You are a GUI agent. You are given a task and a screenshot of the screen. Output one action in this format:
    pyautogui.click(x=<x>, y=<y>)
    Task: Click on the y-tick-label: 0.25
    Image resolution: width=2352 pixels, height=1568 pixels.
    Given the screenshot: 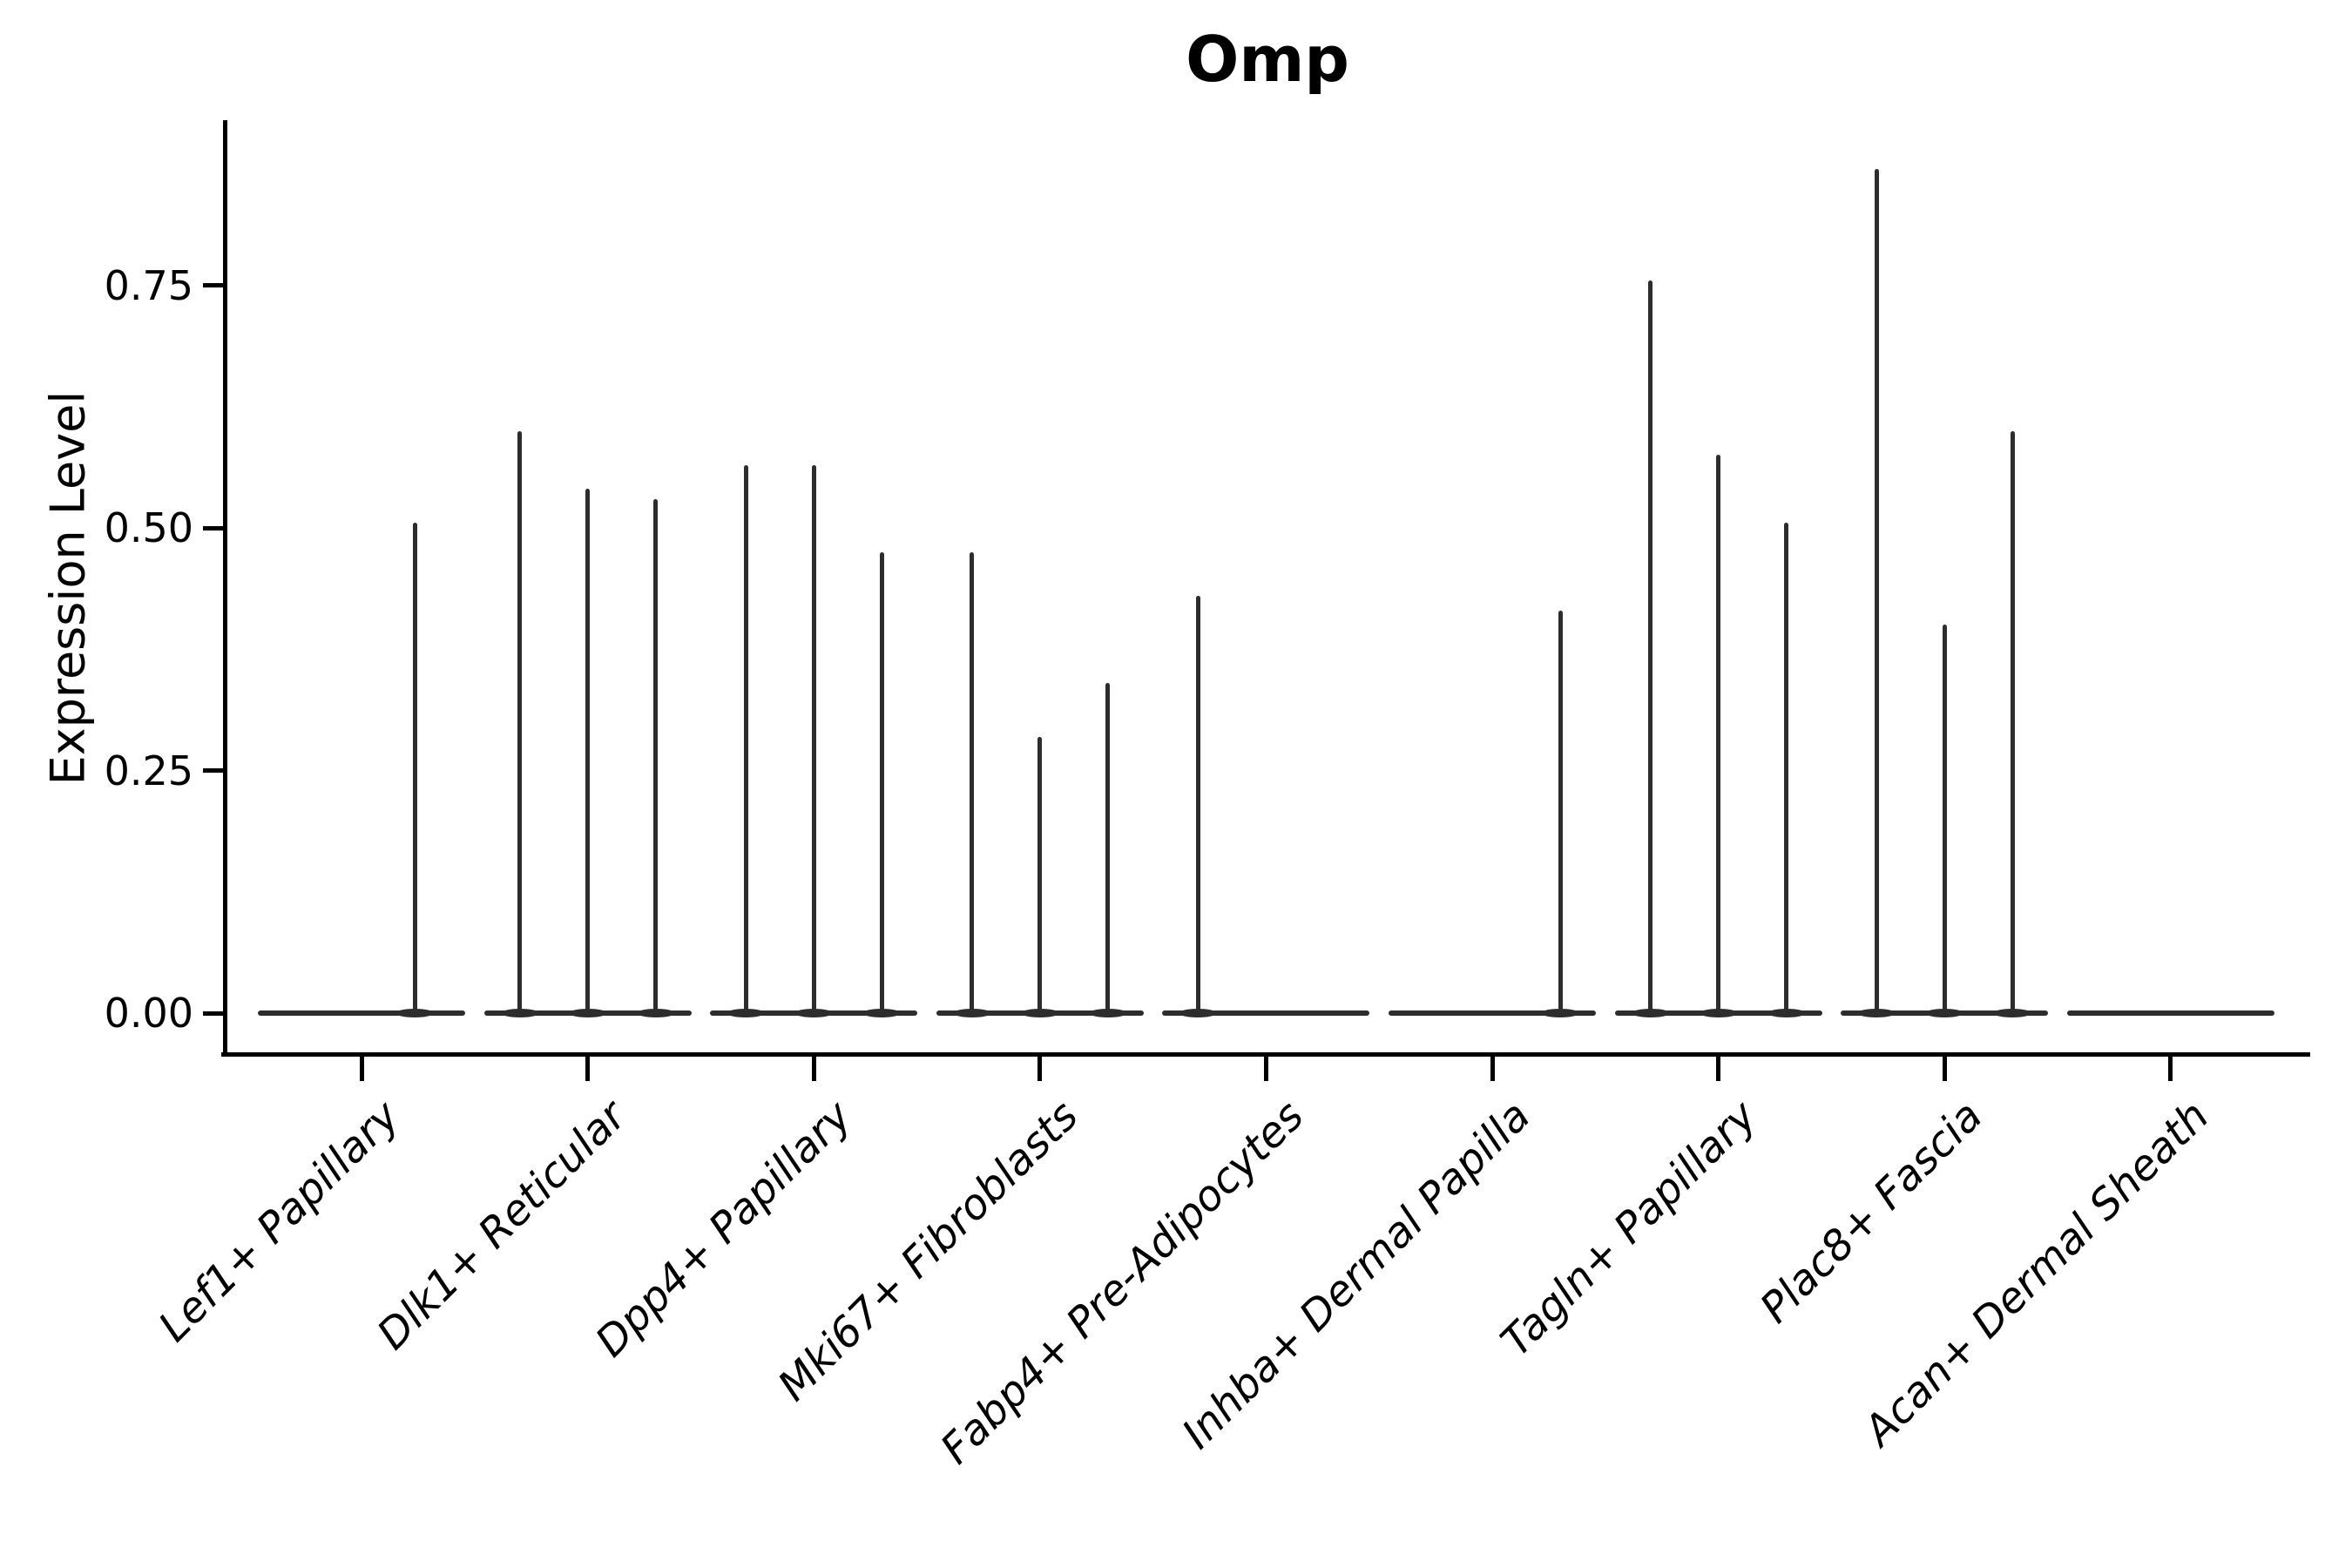 What is the action you would take?
    pyautogui.click(x=148, y=770)
    